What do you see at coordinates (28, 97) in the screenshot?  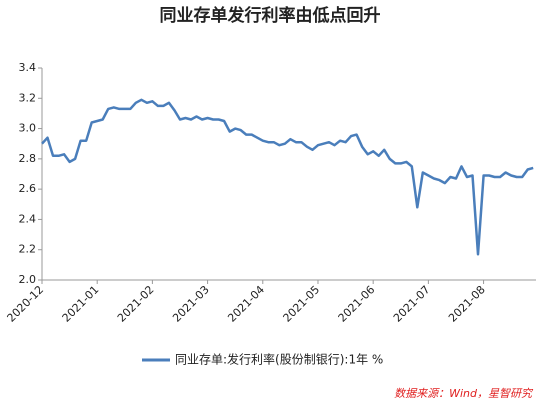 I see `y-tick-label: 3.2` at bounding box center [28, 97].